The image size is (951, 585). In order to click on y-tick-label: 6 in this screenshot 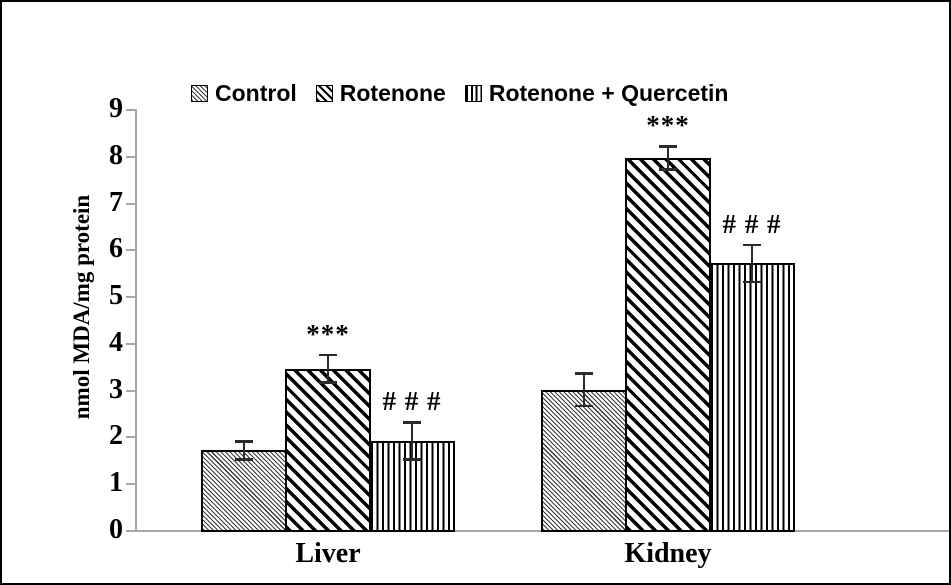, I will do `click(116, 249)`.